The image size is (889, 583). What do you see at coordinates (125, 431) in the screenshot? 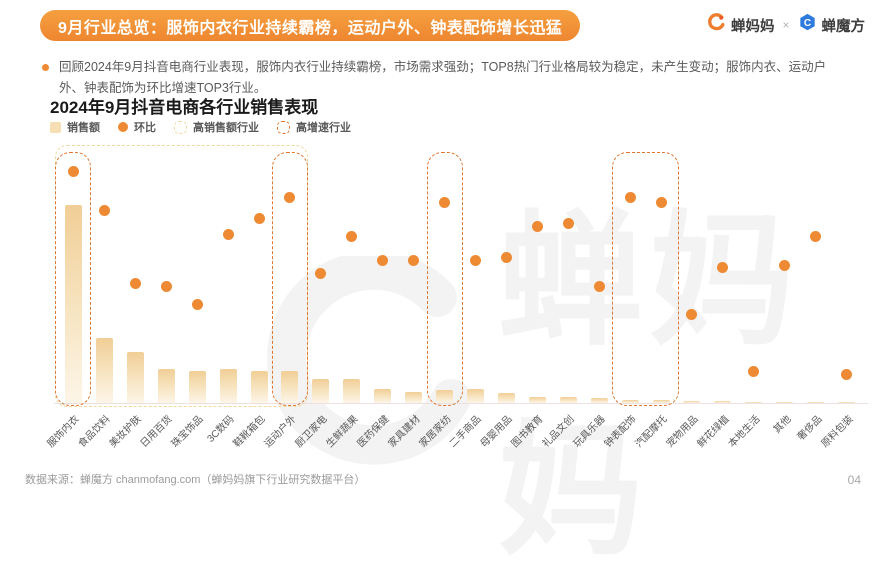
I see `x-axis-label: 美妆护肤` at bounding box center [125, 431].